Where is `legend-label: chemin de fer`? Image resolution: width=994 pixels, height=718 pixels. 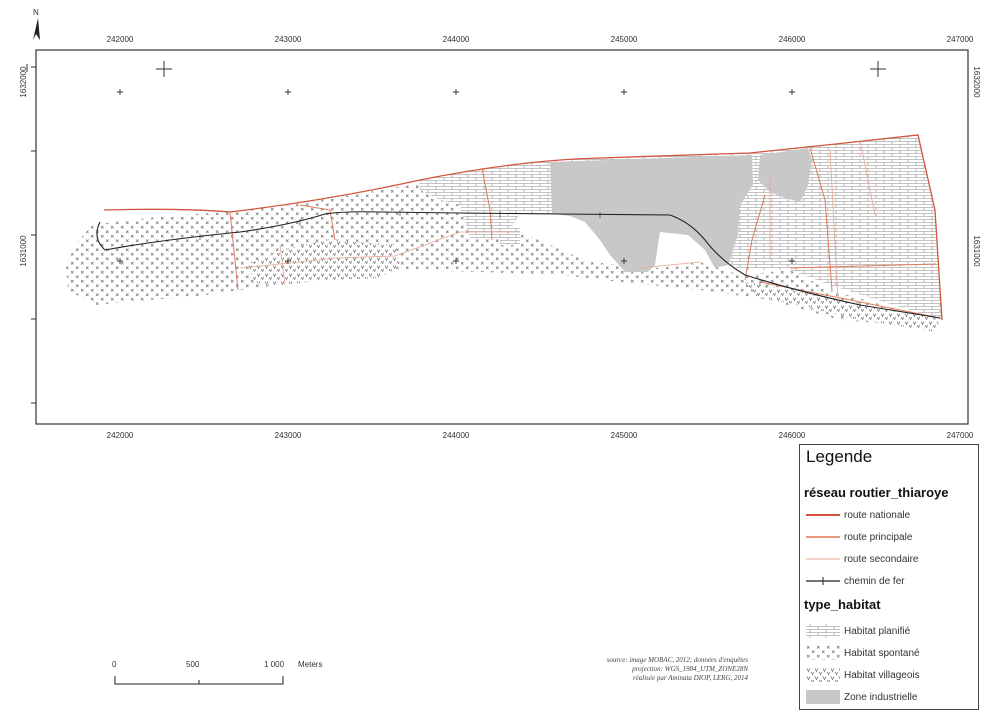
legend-label: chemin de fer is located at coordinates (874, 581).